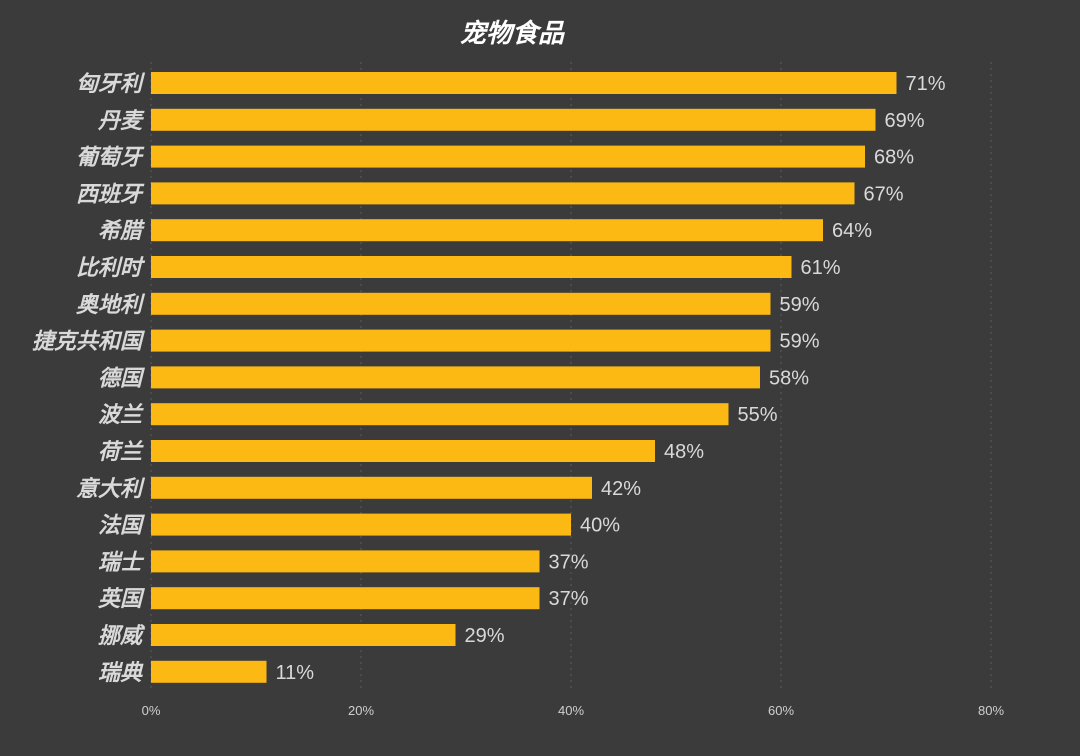 This screenshot has height=756, width=1080. I want to click on x-tick-label: 0%, so click(151, 710).